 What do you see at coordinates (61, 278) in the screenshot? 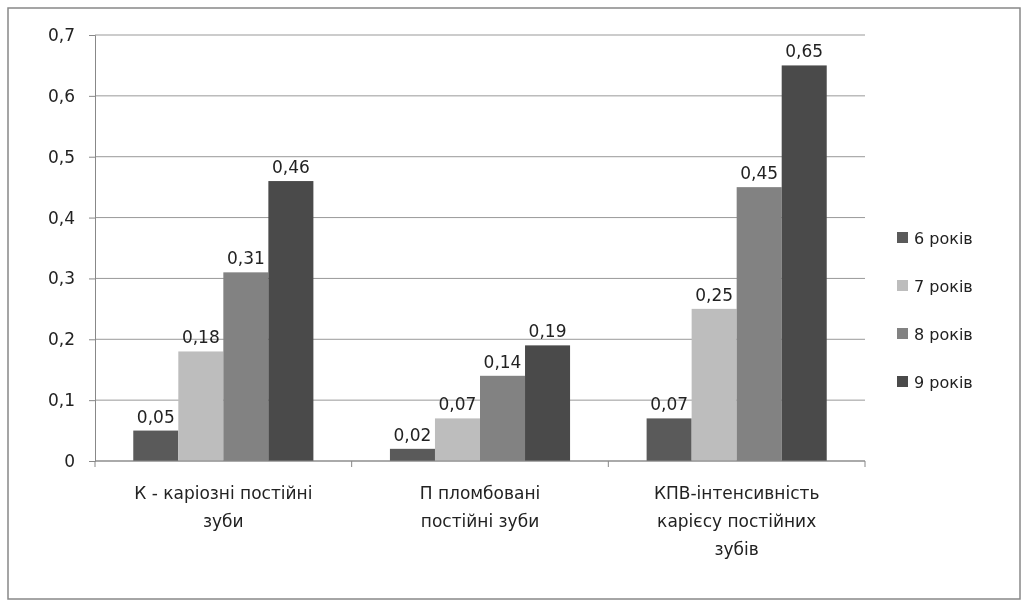
I see `y-tick-label: 0,3` at bounding box center [61, 278].